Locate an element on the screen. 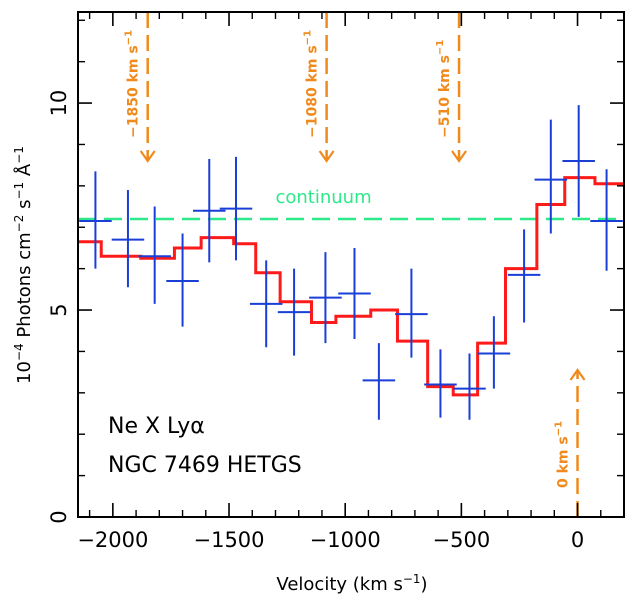 The height and width of the screenshot is (602, 636). x-tick-label: −500 is located at coordinates (462, 540).